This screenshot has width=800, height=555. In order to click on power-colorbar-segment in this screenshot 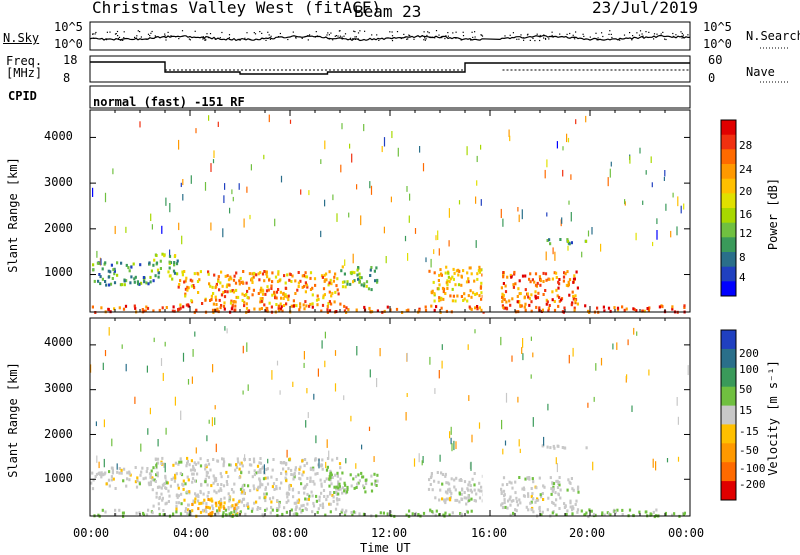, I will do `click(728, 289)`.